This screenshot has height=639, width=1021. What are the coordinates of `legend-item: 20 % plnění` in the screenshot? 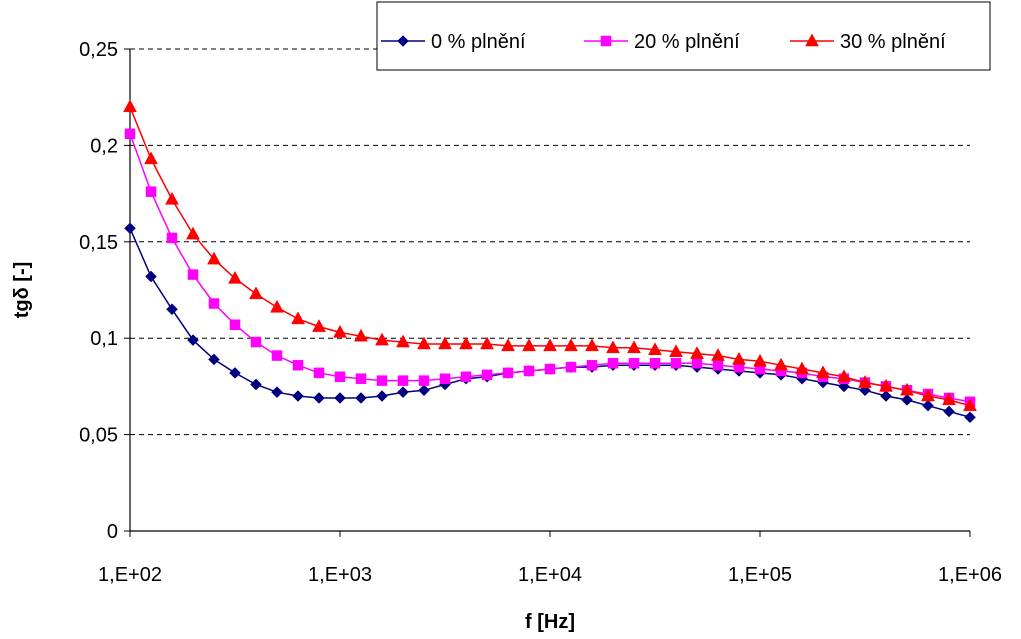 It's located at (662, 42).